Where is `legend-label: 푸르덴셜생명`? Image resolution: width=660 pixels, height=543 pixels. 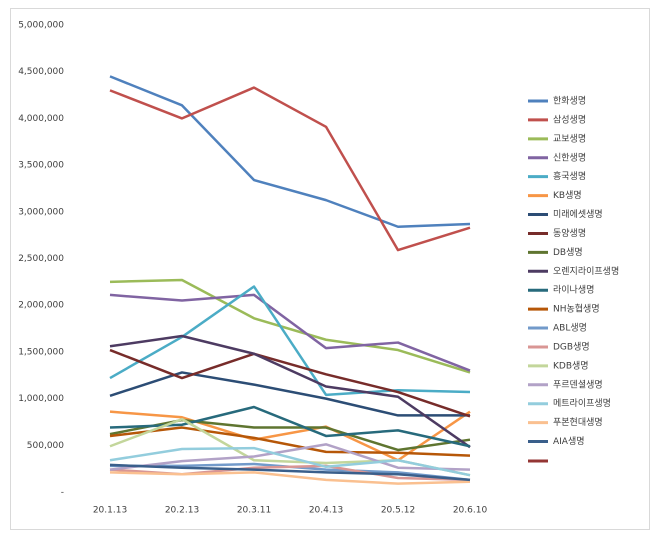
legend-label: 푸르덴셜생명 is located at coordinates (578, 384).